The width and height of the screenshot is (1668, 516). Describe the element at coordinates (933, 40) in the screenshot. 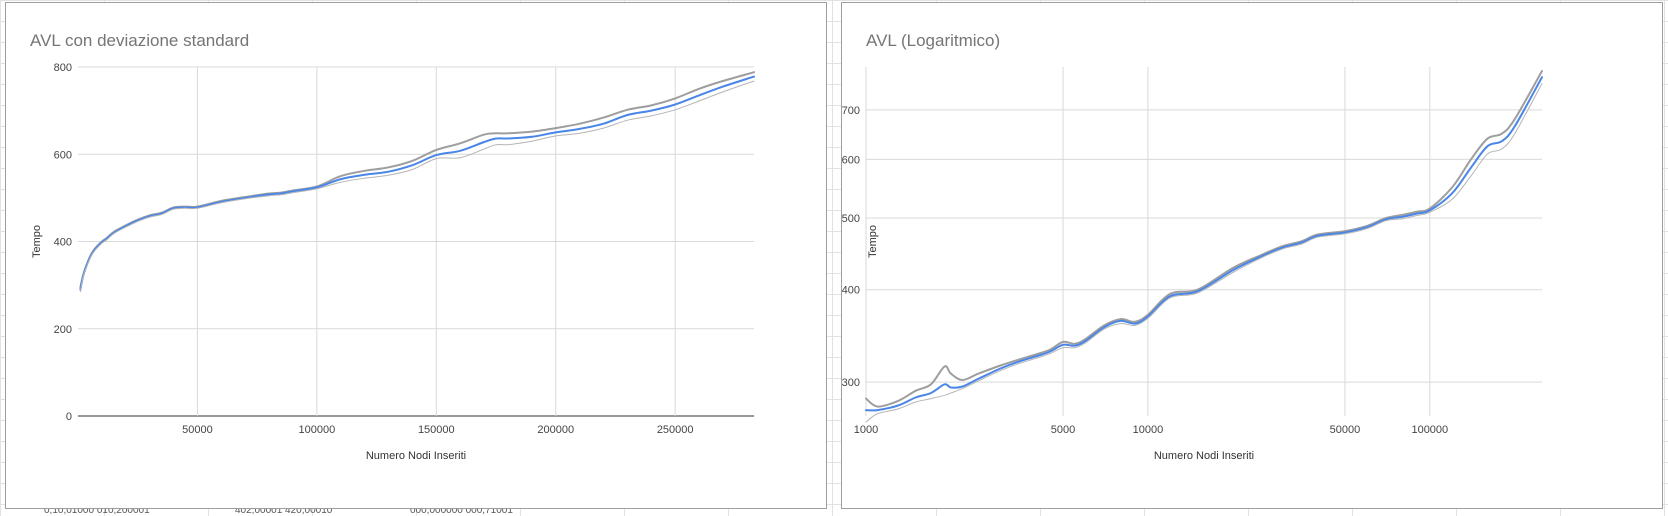

I see `chart-title: AVL (Logaritmico)` at that location.